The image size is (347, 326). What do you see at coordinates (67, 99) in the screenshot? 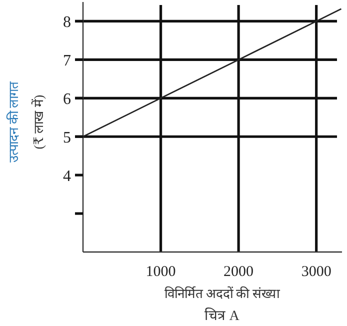
I see `y-tick-label: 6` at bounding box center [67, 99].